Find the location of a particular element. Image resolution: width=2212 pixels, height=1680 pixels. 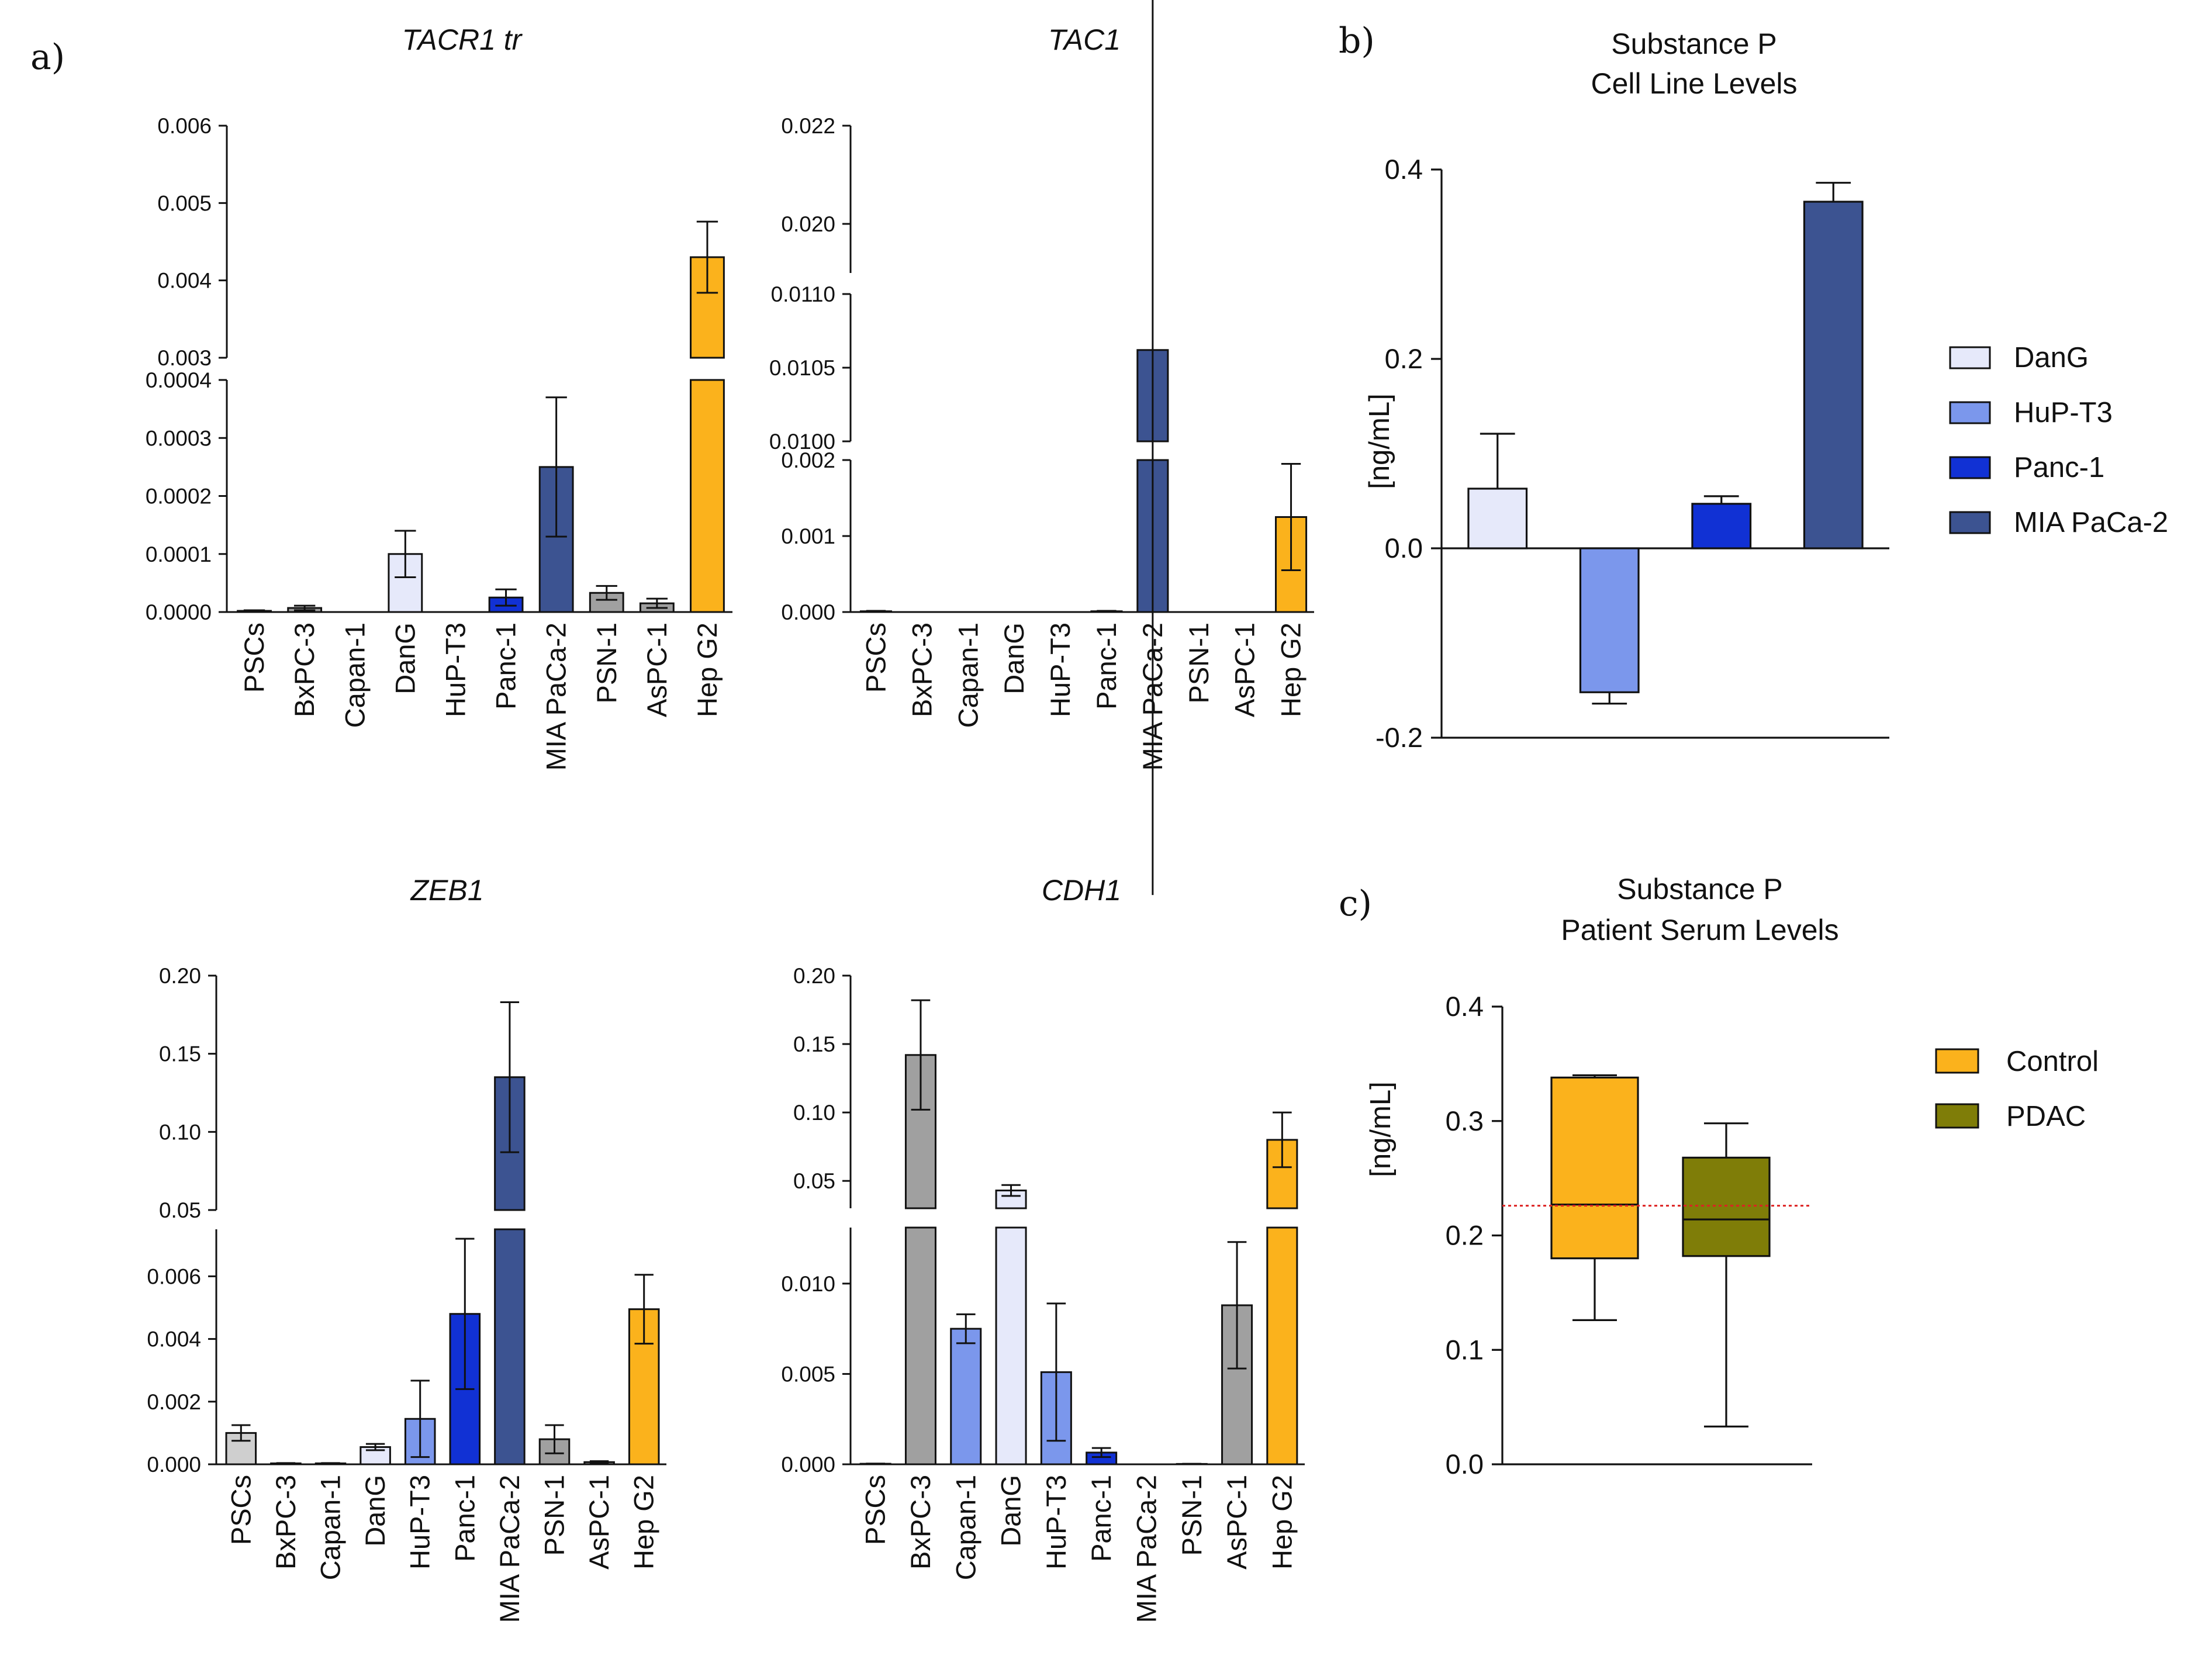

y-tick-label: -0.2 is located at coordinates (1399, 737).